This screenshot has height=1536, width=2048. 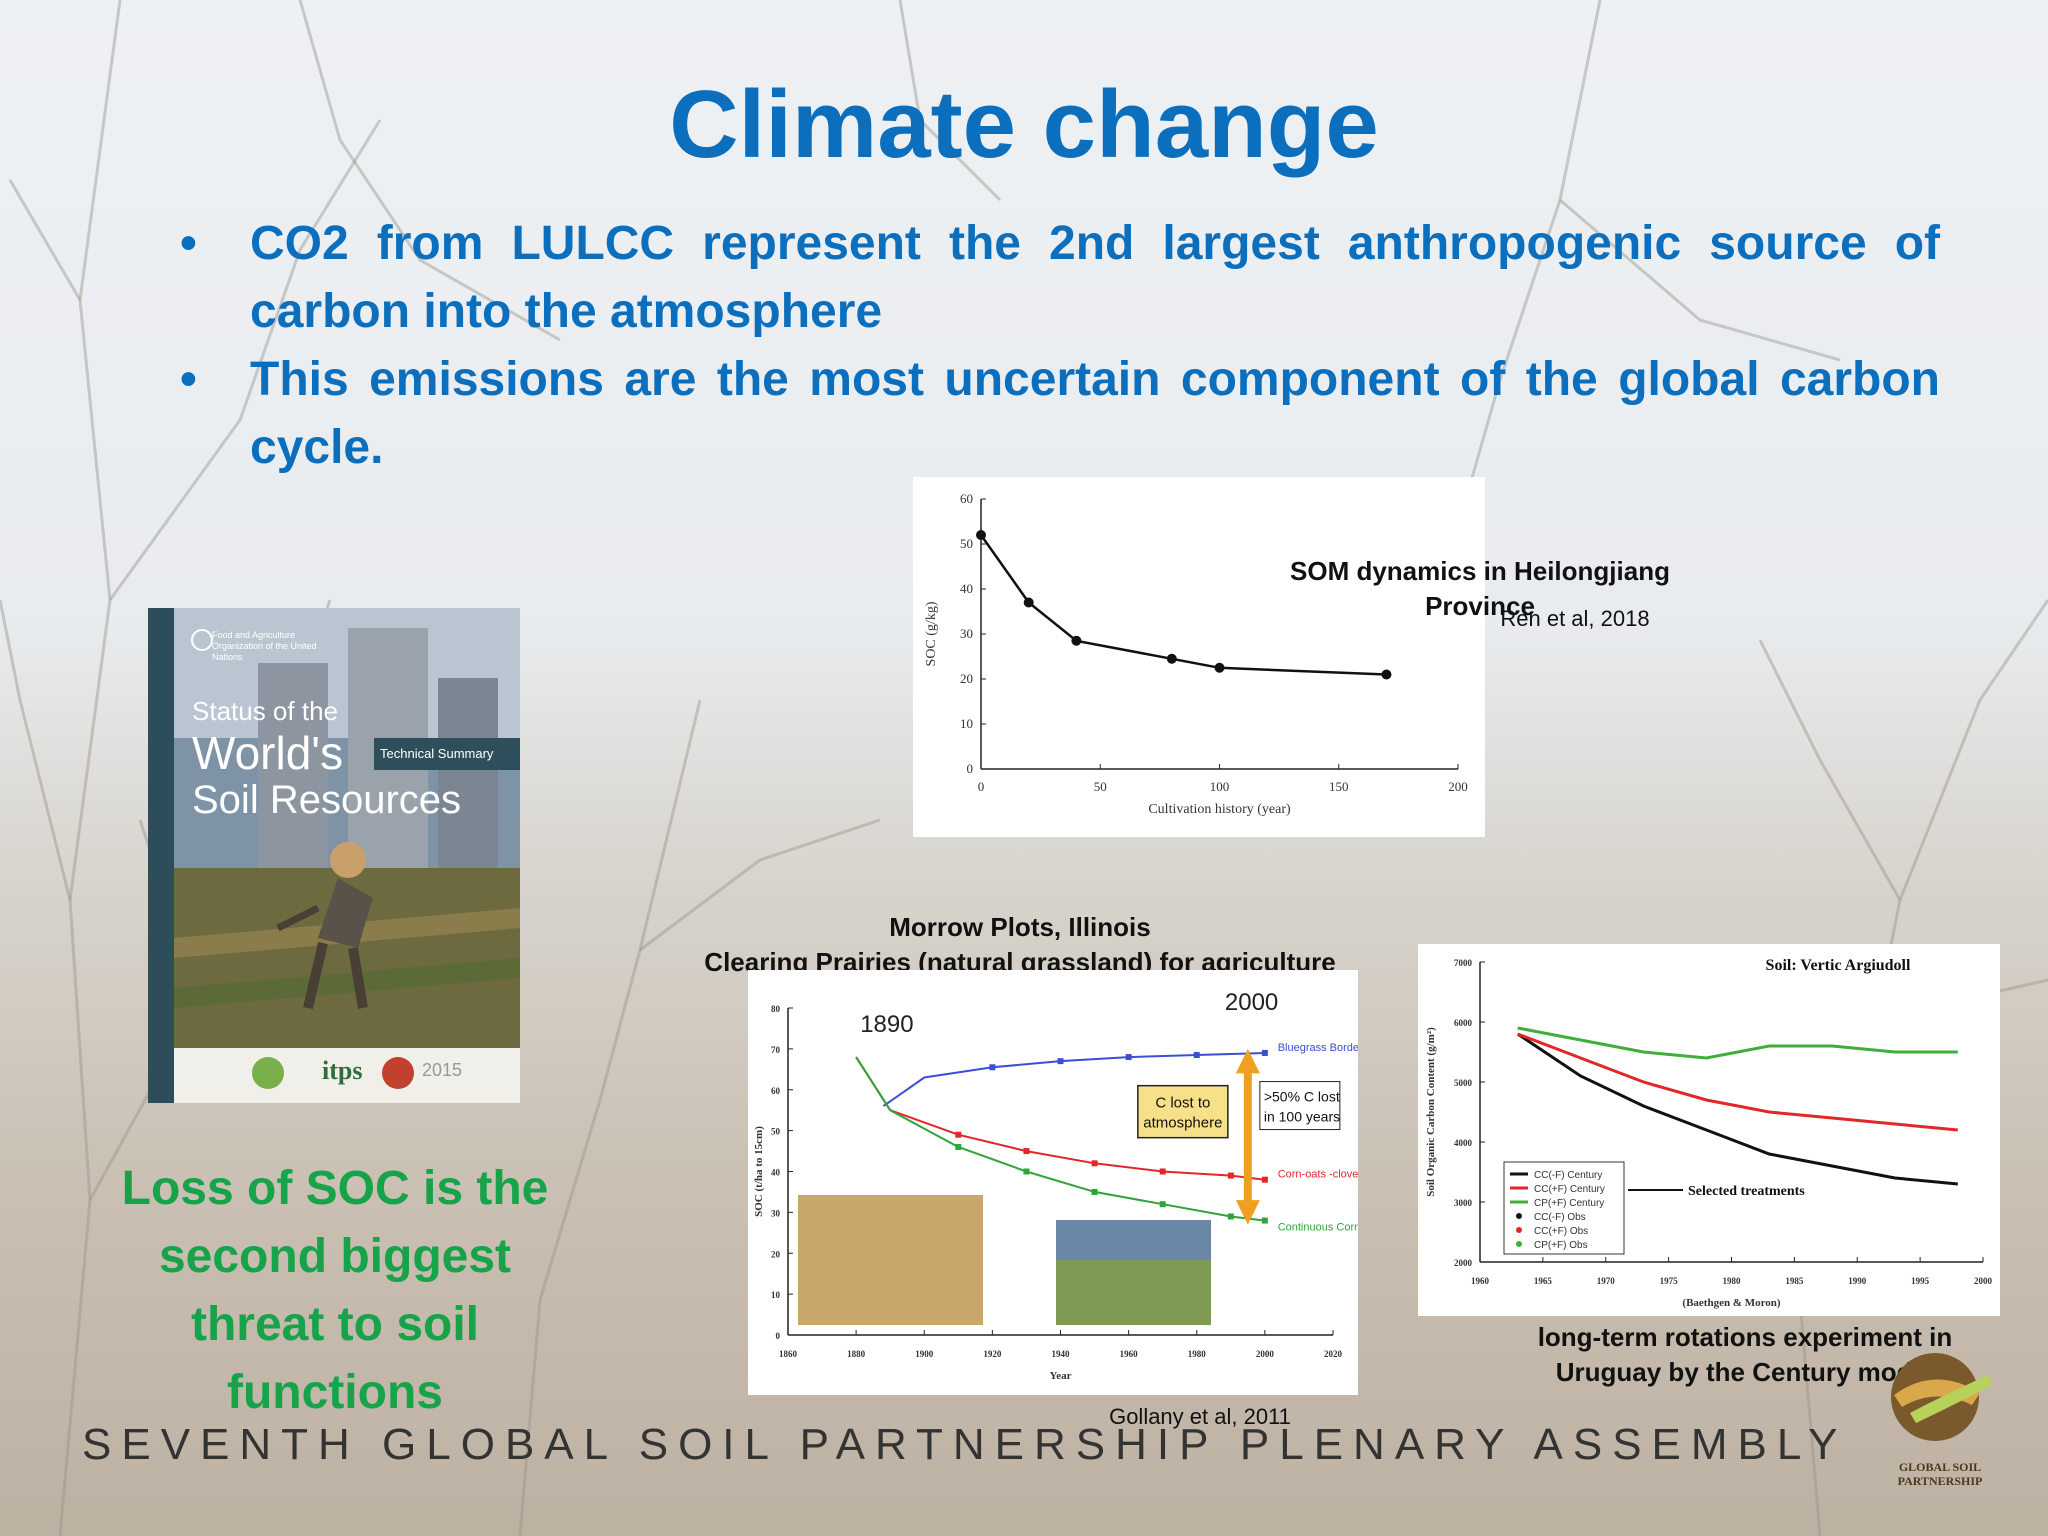 I want to click on gsp-logo-icon, so click(x=1941, y=1397).